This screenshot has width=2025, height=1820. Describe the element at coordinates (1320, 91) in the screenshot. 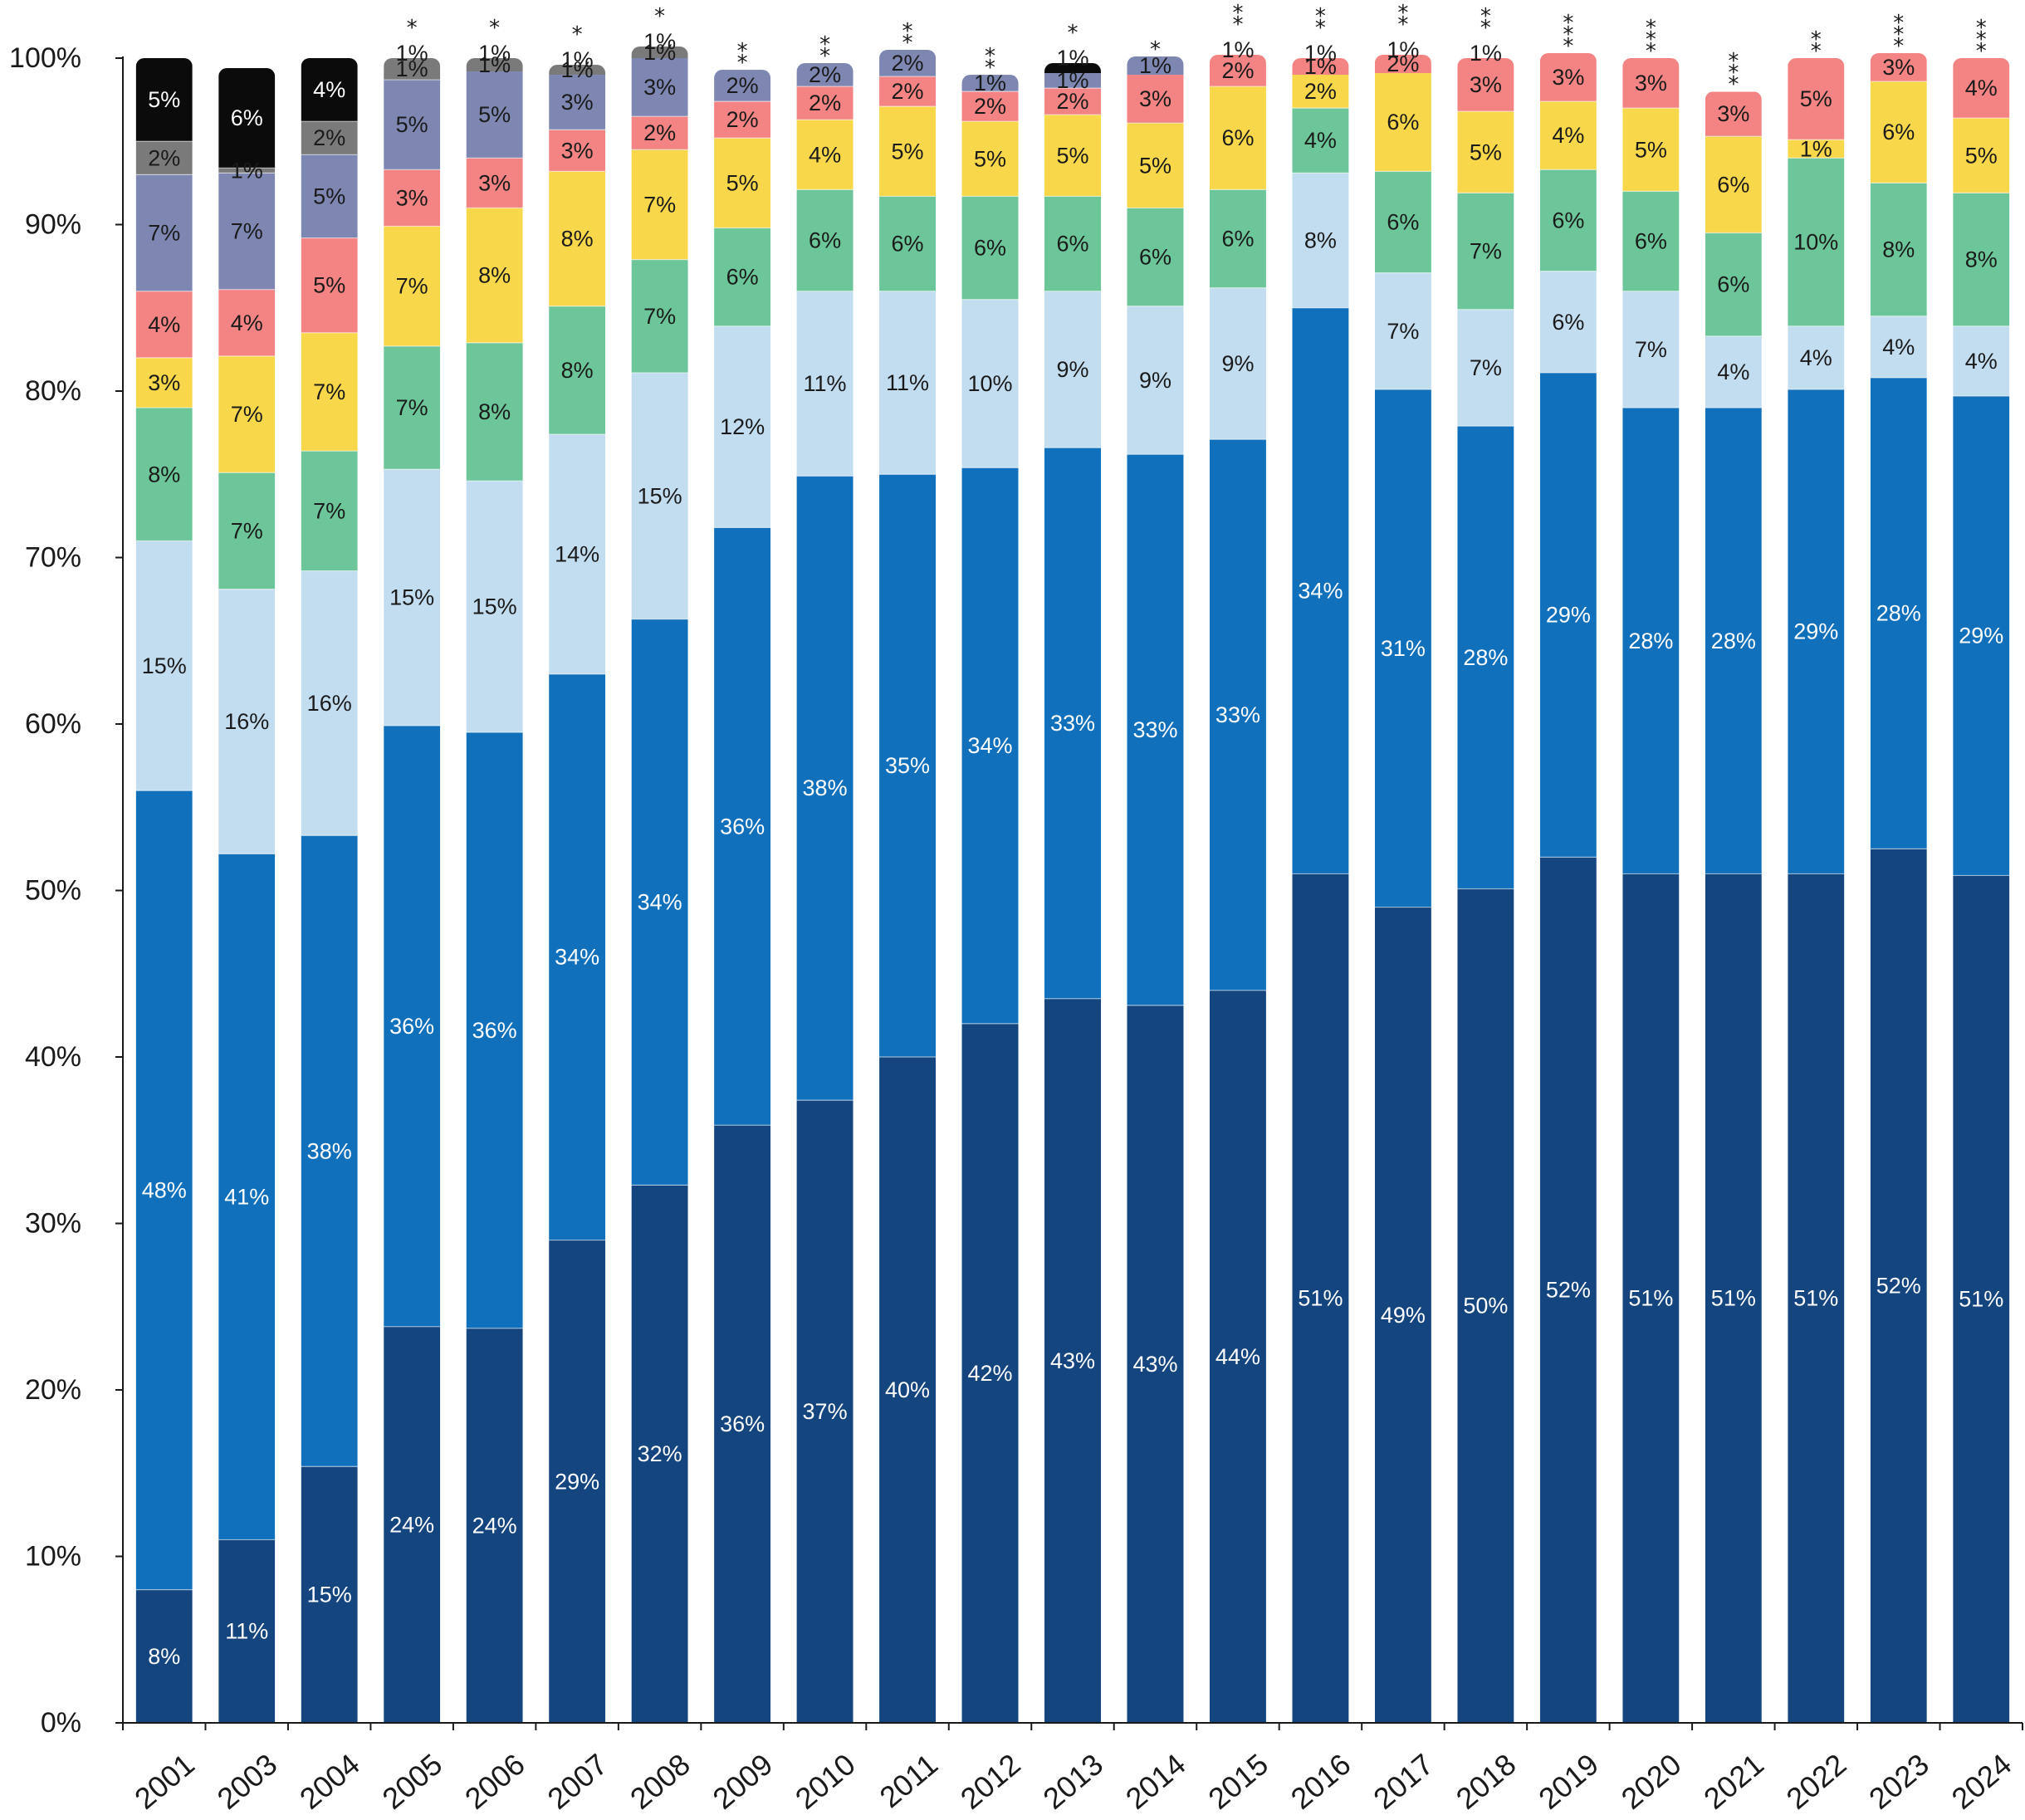

I see `data-label-2016-series-5: 2%` at that location.